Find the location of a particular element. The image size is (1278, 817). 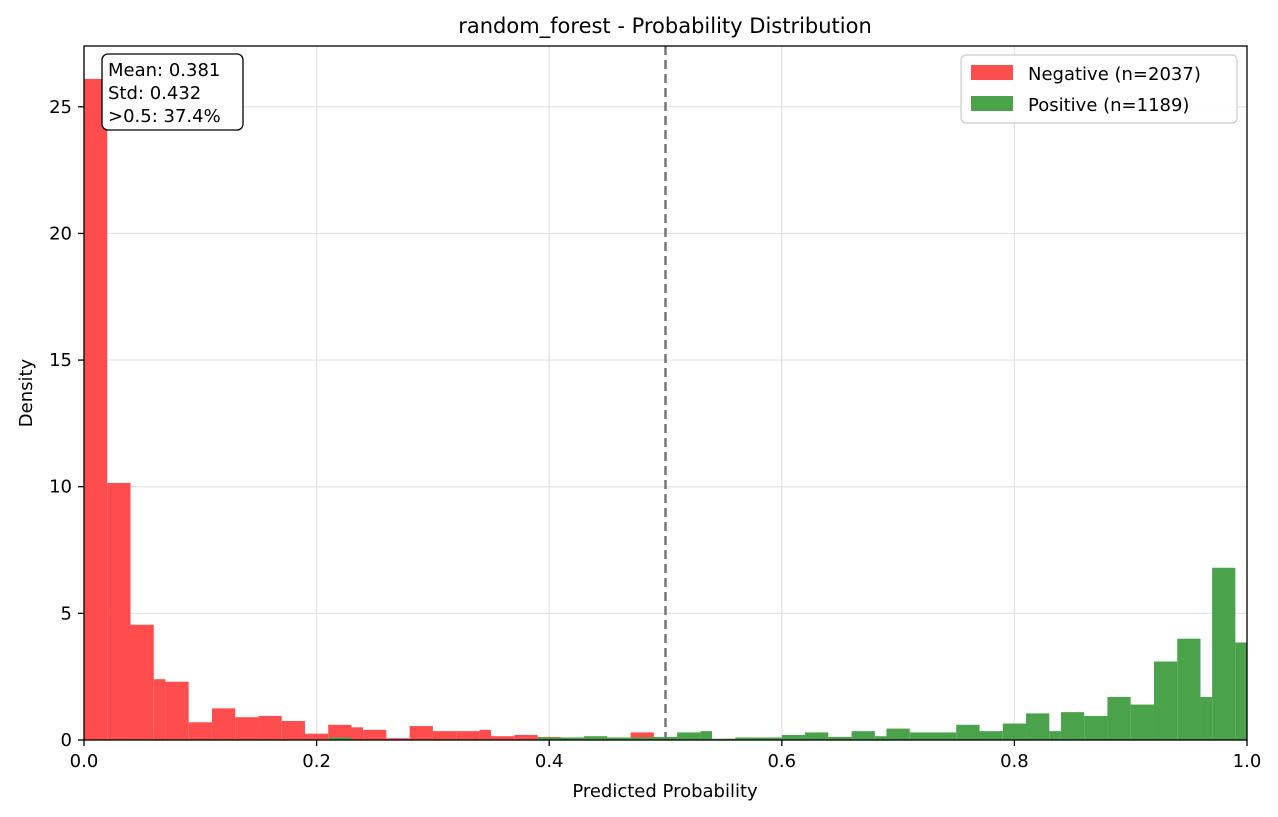

y-tick-label: 20 is located at coordinates (60, 233).